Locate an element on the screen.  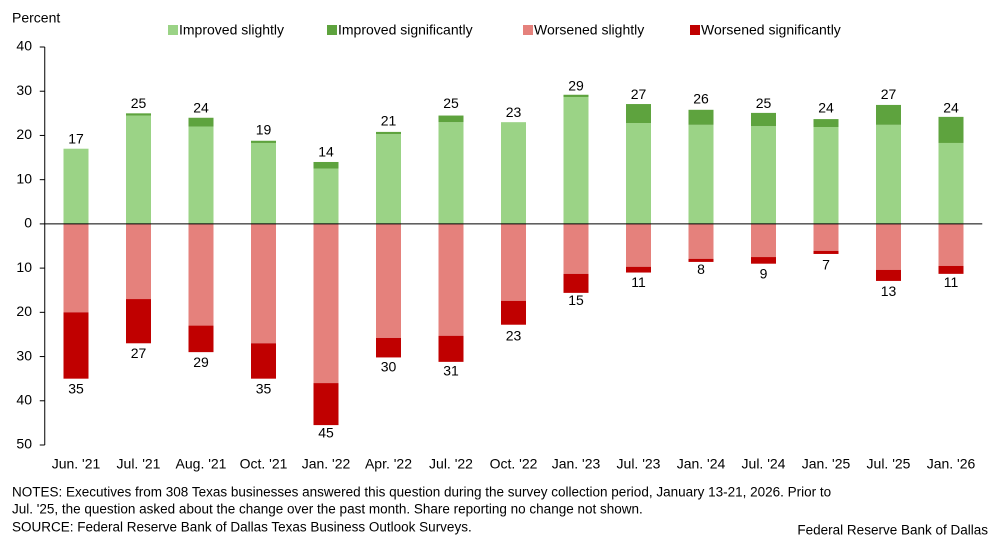
total-label: 35 is located at coordinates (76, 388).